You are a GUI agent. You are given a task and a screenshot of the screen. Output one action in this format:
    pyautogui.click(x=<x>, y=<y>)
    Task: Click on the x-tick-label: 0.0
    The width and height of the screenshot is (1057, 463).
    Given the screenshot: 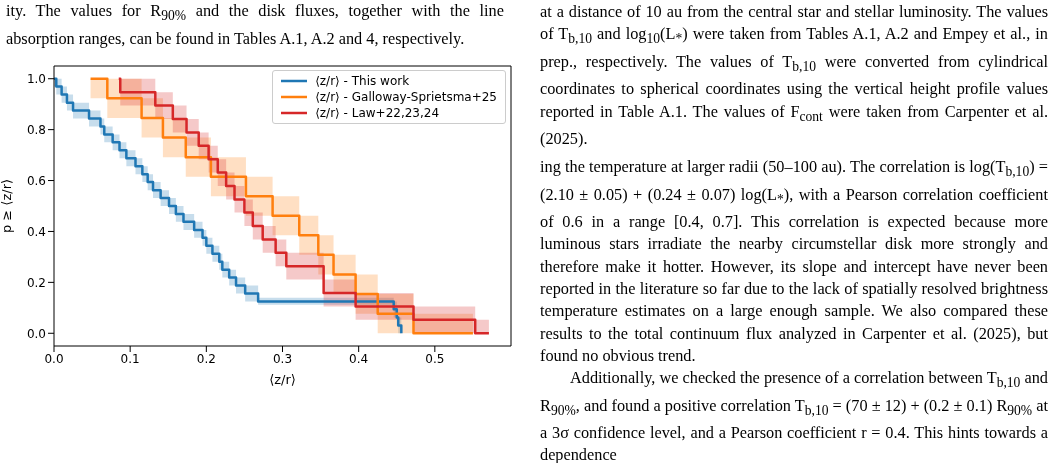 What is the action you would take?
    pyautogui.click(x=54, y=358)
    